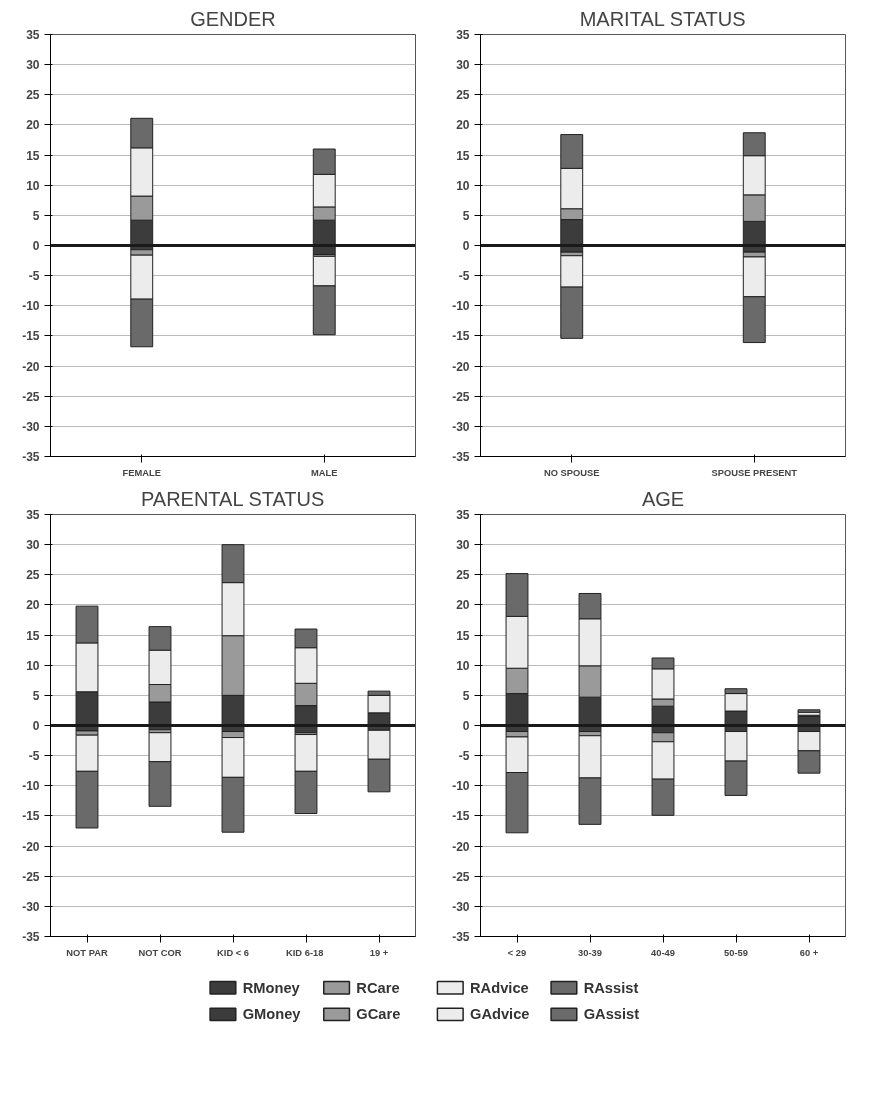  I want to click on x-tick-label: 40-49, so click(663, 952).